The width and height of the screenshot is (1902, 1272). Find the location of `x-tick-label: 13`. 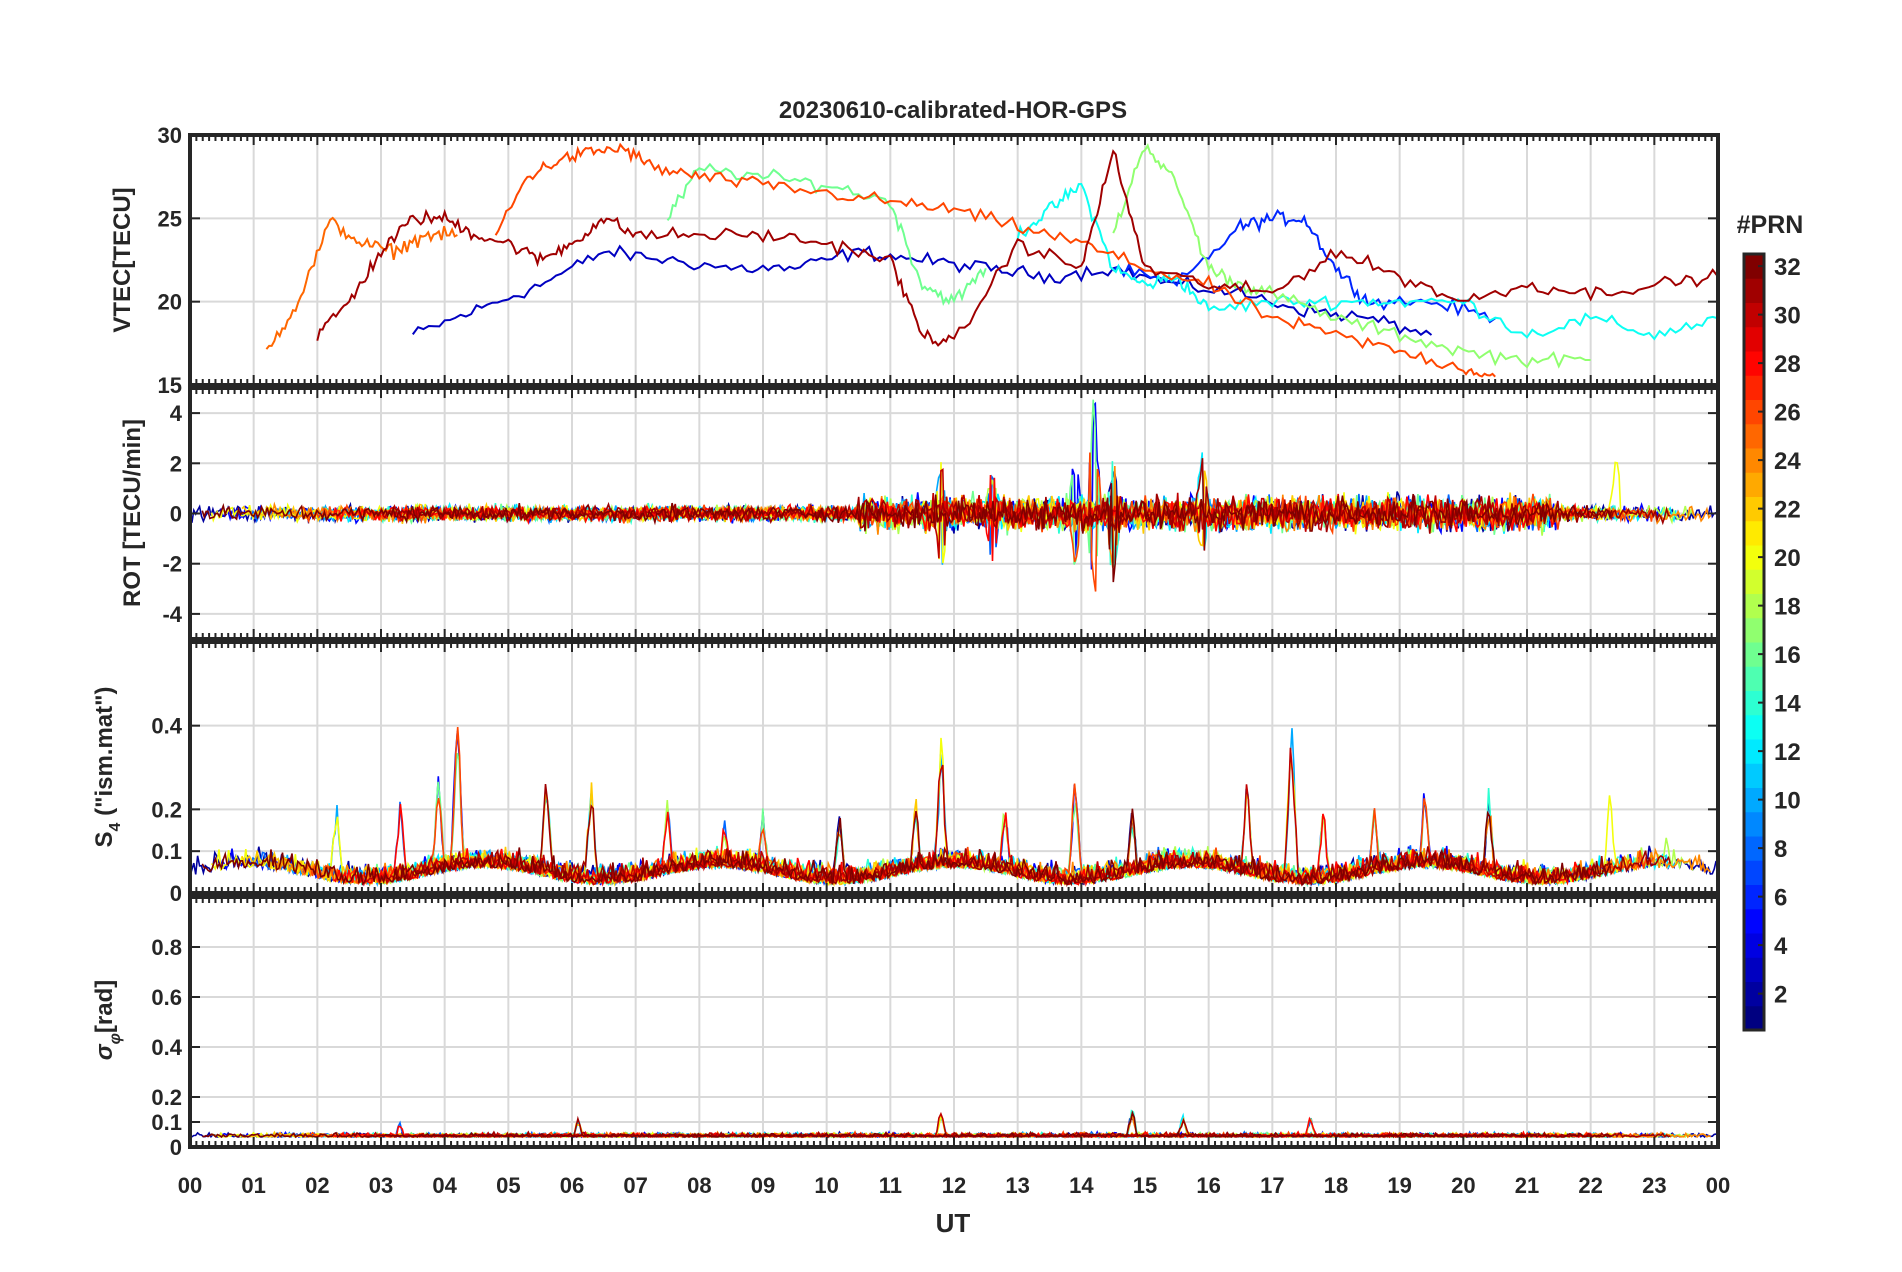

x-tick-label: 13 is located at coordinates (1017, 1185).